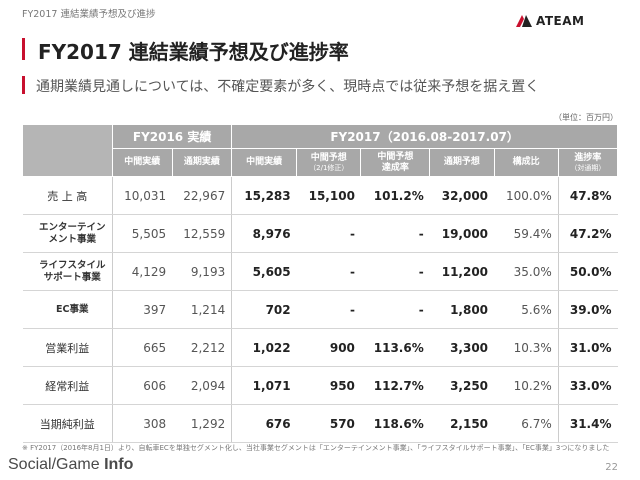  Describe the element at coordinates (264, 271) in the screenshot. I see `table-cell: 5,605` at that location.